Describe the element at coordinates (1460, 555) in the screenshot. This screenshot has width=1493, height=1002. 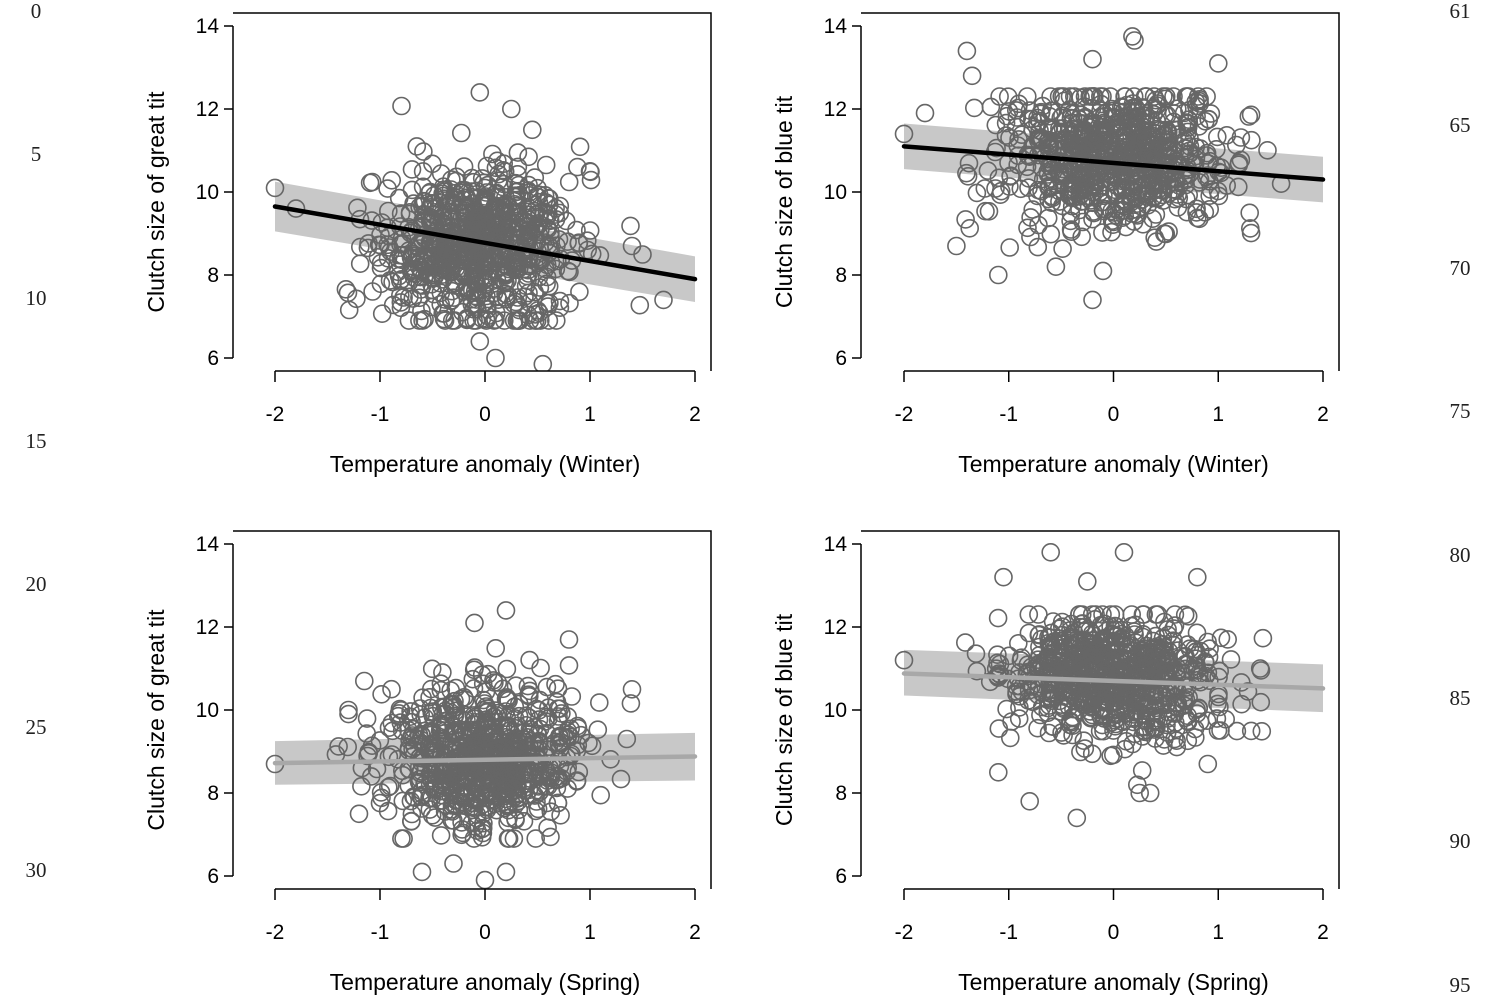
I see `line-number-right: 80` at that location.